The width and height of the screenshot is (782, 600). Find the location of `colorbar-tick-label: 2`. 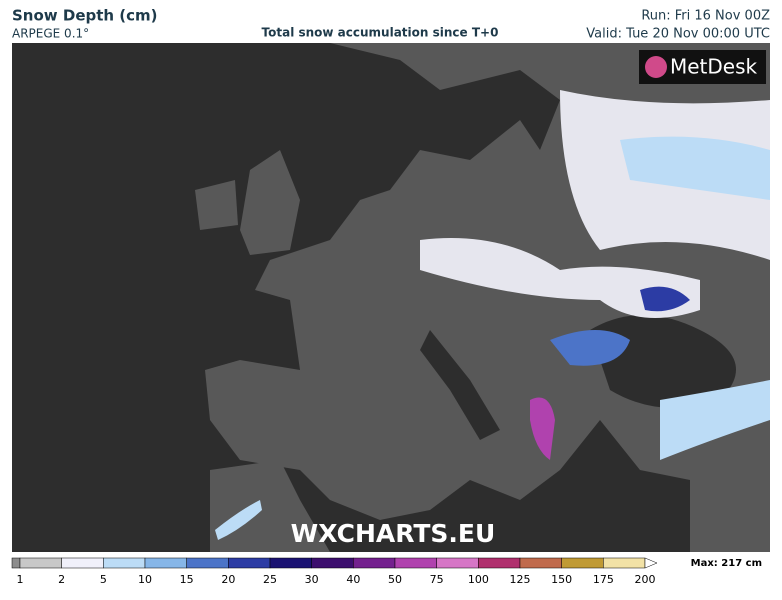

colorbar-tick-label: 2 is located at coordinates (61, 579).